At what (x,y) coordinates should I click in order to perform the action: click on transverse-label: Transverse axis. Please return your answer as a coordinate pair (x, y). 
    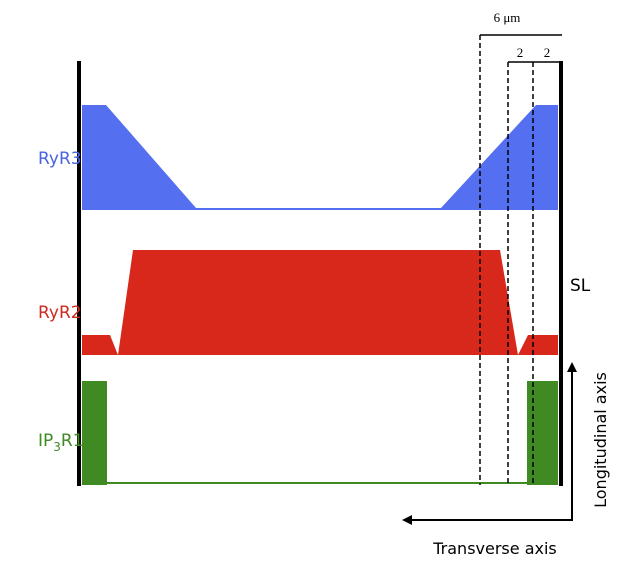
    Looking at the image, I should click on (494, 548).